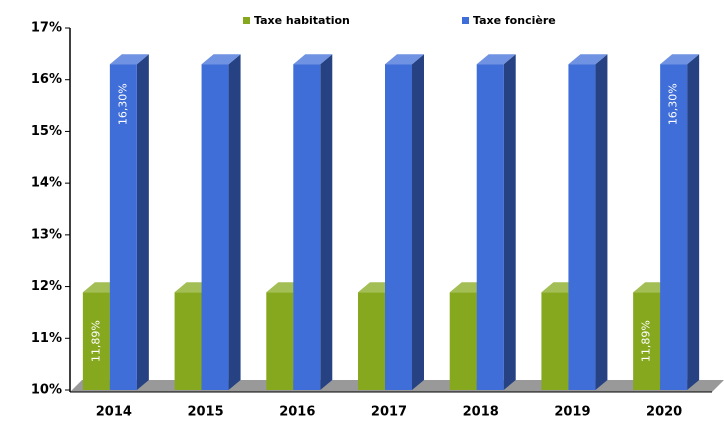  Describe the element at coordinates (46, 183) in the screenshot. I see `y-tick-label: 14%` at that location.